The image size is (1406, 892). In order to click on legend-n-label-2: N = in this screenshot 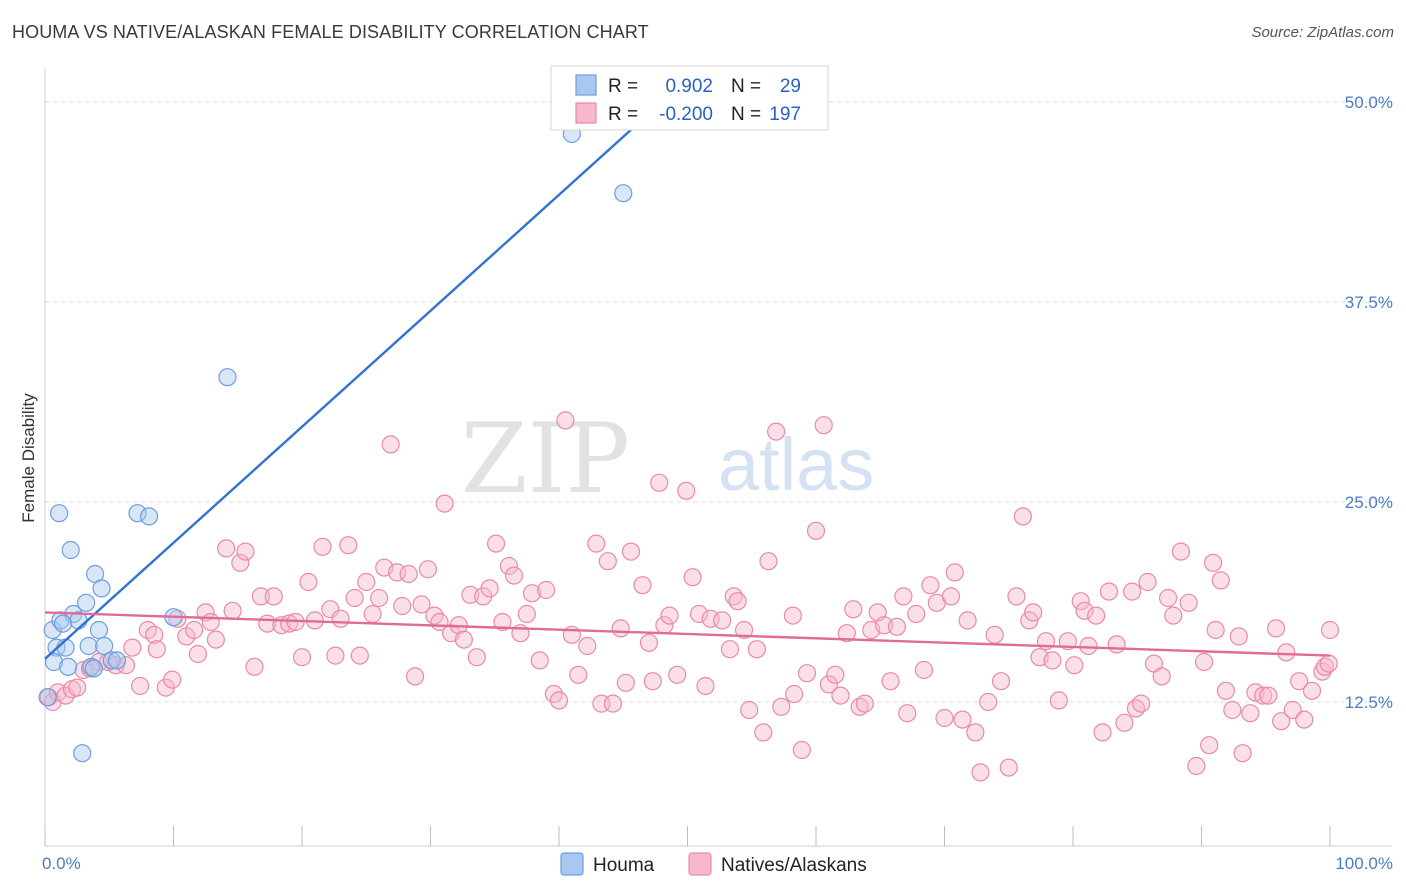, I will do `click(746, 114)`.